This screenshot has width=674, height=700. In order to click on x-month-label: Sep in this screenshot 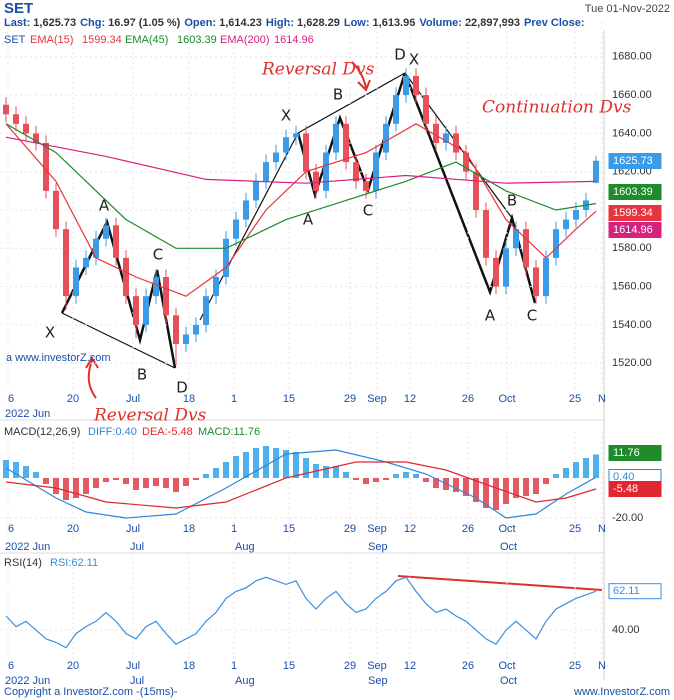, I will do `click(378, 547)`.